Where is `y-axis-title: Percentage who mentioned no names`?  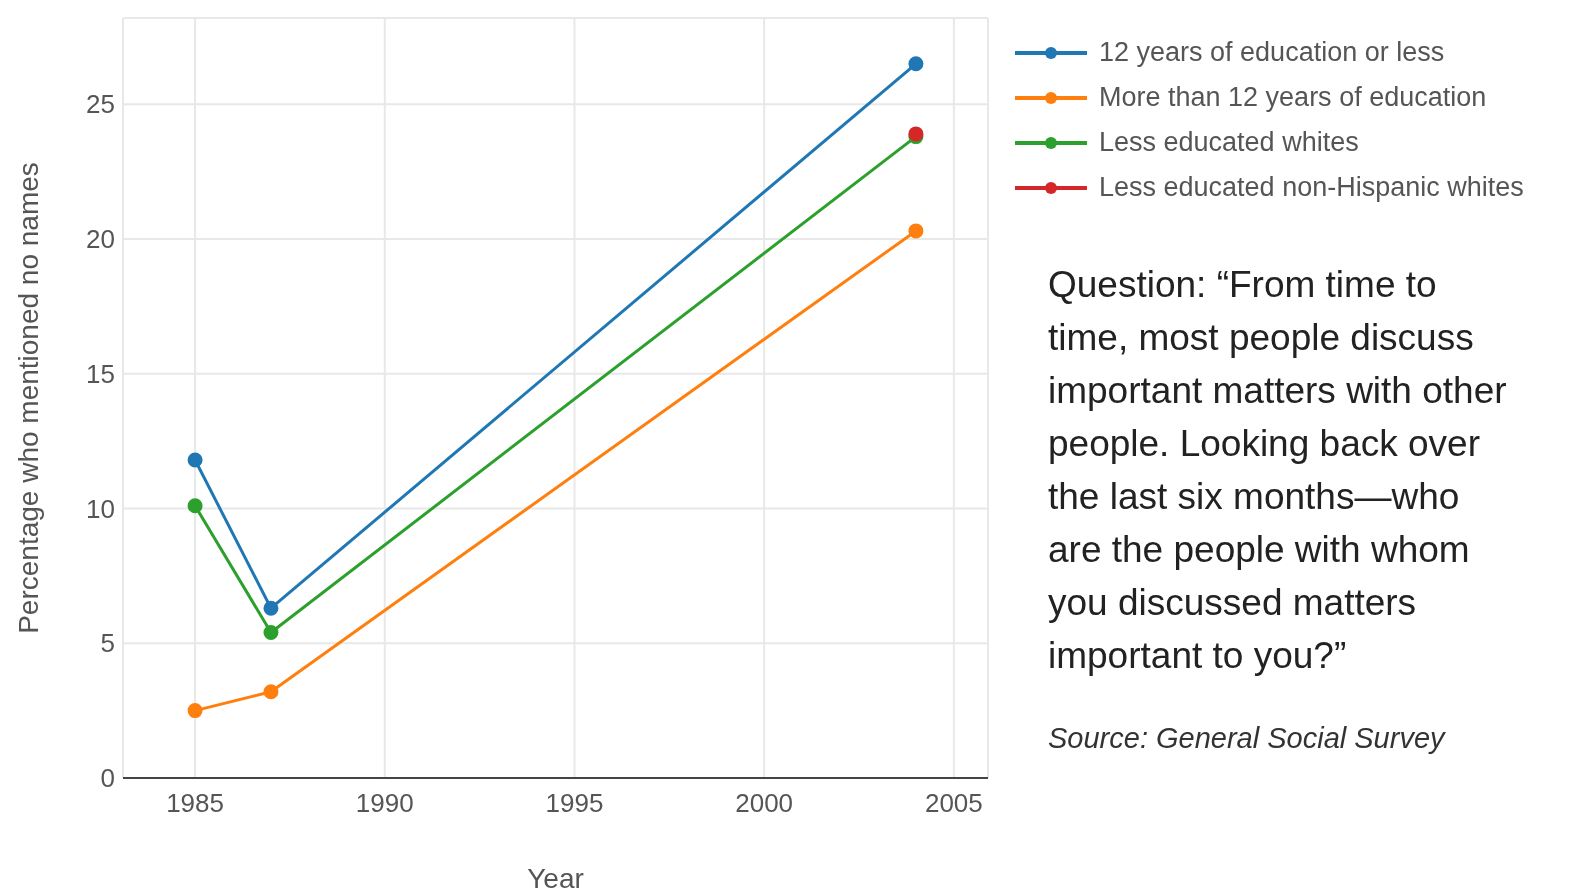 y-axis-title: Percentage who mentioned no names is located at coordinates (28, 398).